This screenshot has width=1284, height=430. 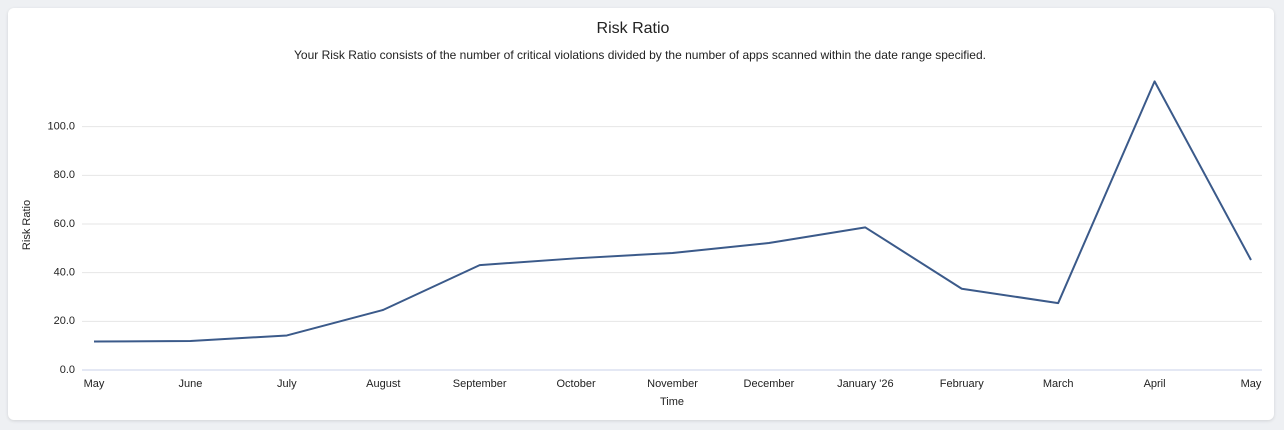 I want to click on y-tick-label: 40.0, so click(x=64, y=273).